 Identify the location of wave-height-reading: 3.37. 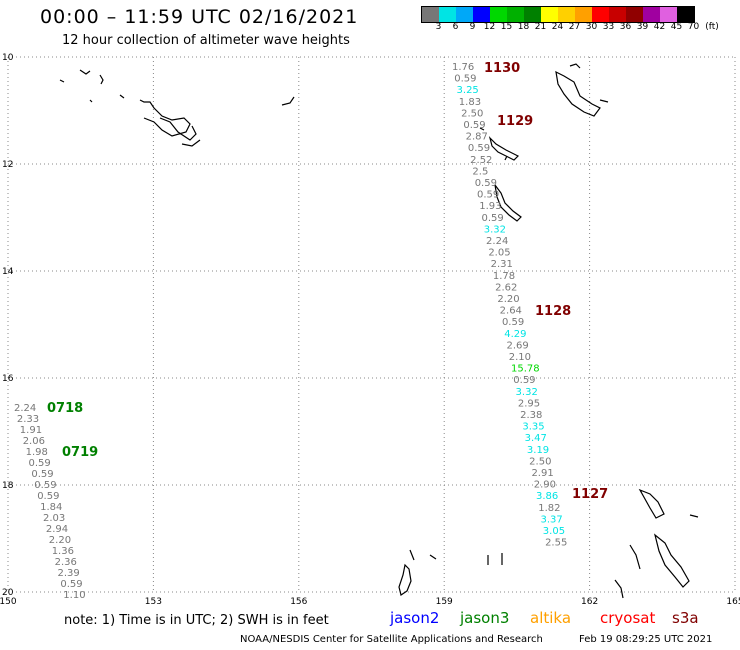
(552, 519).